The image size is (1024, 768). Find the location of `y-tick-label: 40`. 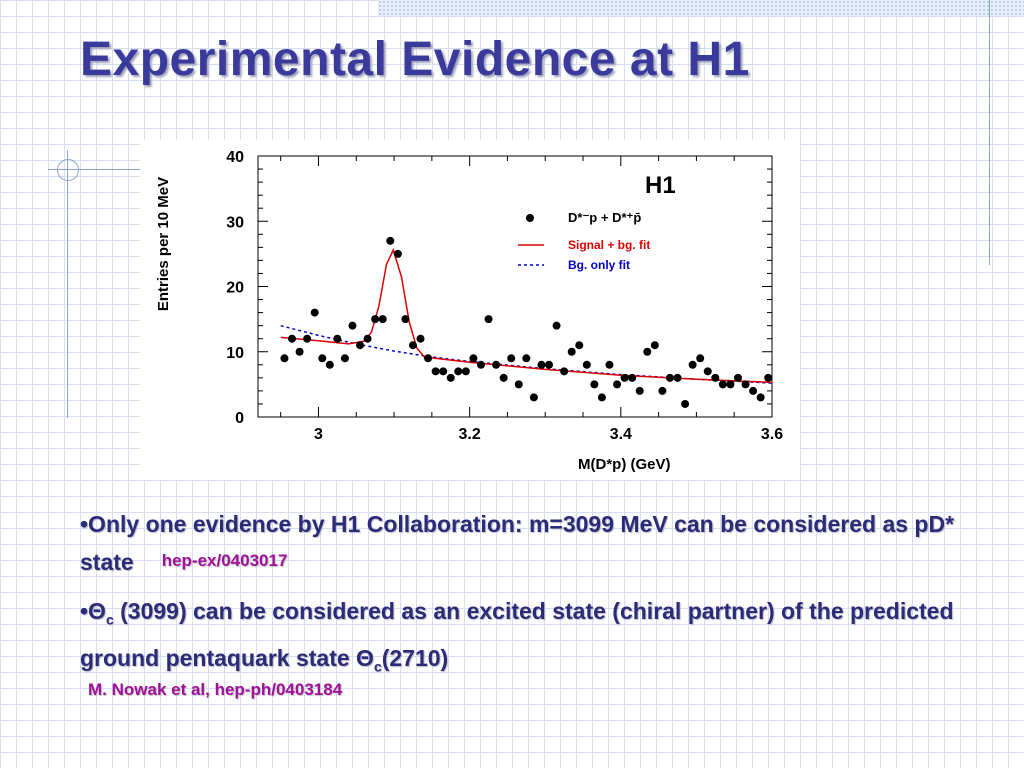

y-tick-label: 40 is located at coordinates (235, 157).